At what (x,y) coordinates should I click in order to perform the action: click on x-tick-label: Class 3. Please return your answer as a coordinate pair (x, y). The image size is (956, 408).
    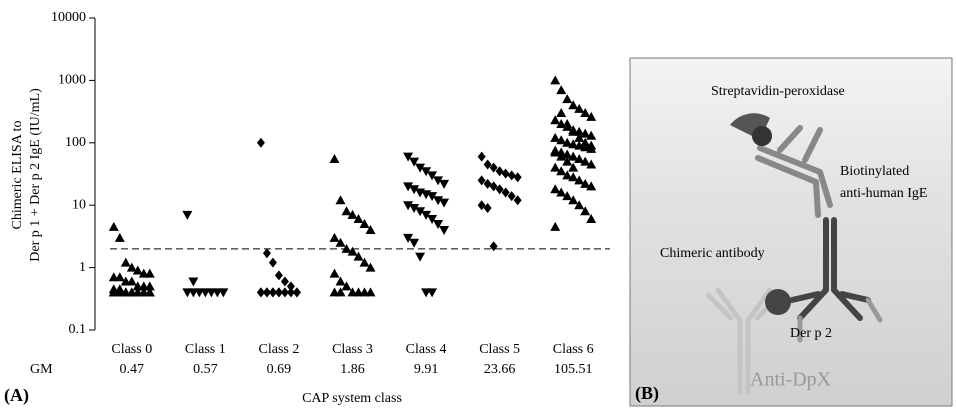
    Looking at the image, I should click on (352, 349).